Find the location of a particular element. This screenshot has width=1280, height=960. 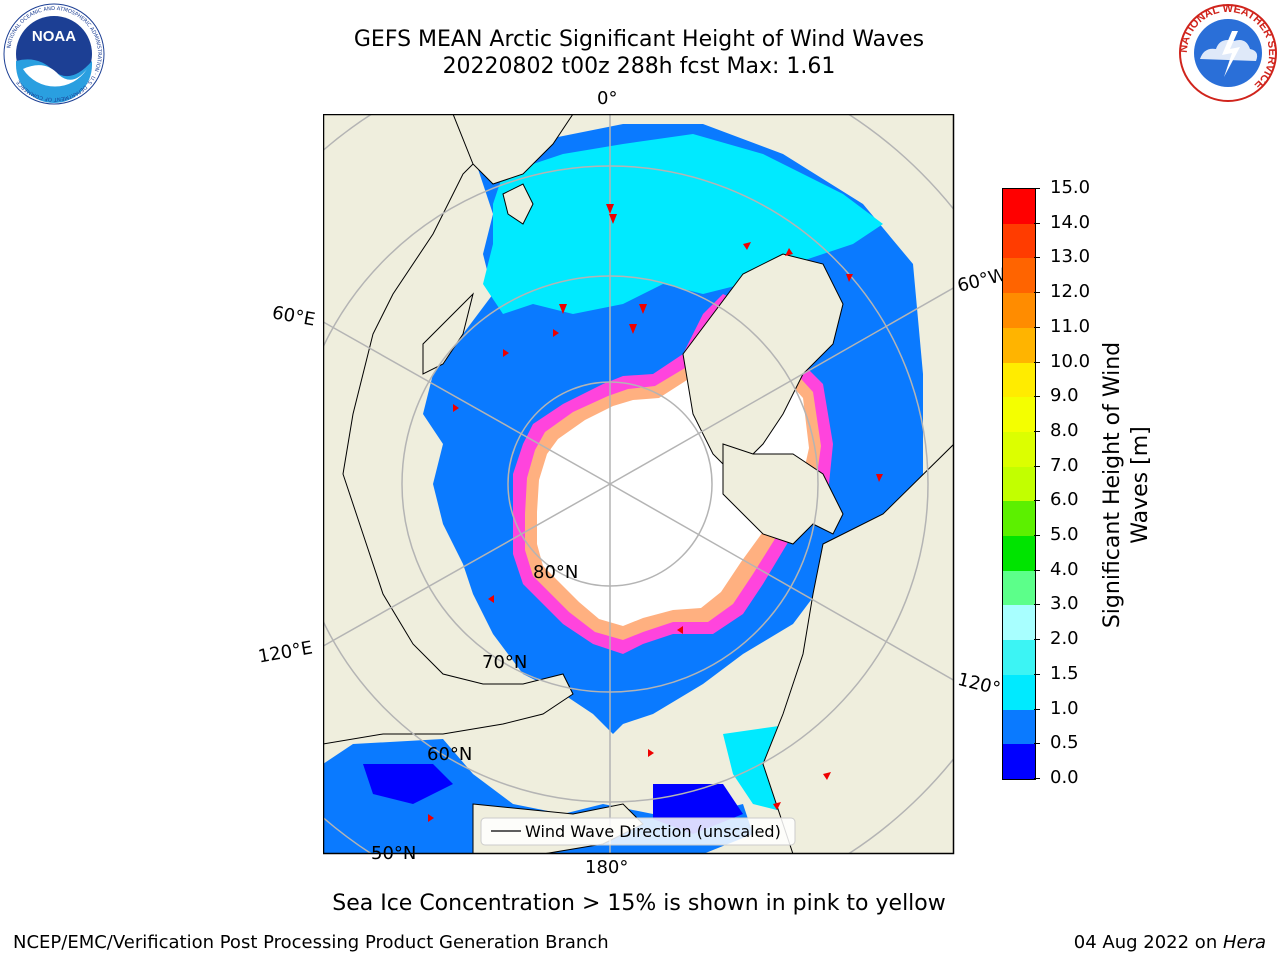

lon-label-0: 0° is located at coordinates (607, 98).